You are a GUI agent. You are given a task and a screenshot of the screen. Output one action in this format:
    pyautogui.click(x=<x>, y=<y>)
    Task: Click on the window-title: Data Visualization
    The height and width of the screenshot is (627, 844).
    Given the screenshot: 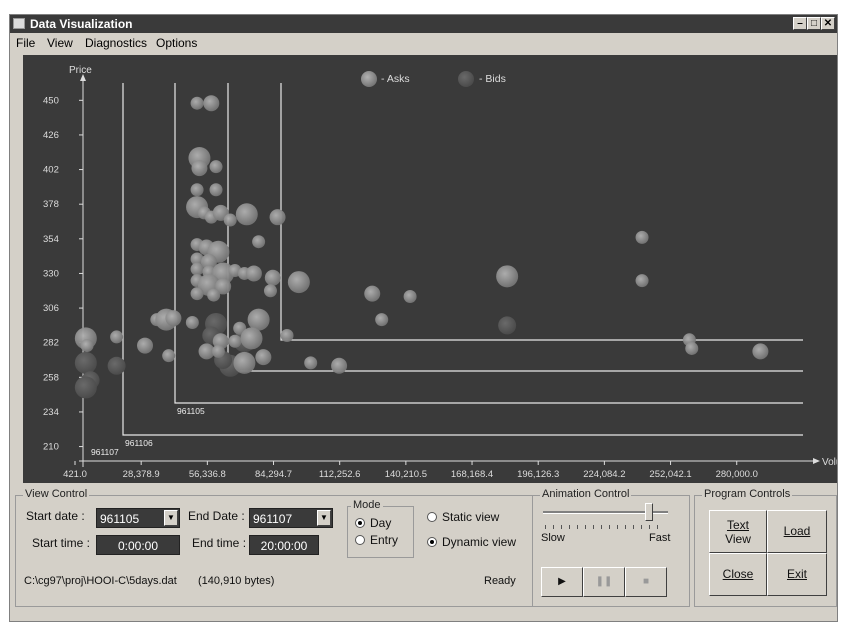 What is the action you would take?
    pyautogui.click(x=81, y=24)
    